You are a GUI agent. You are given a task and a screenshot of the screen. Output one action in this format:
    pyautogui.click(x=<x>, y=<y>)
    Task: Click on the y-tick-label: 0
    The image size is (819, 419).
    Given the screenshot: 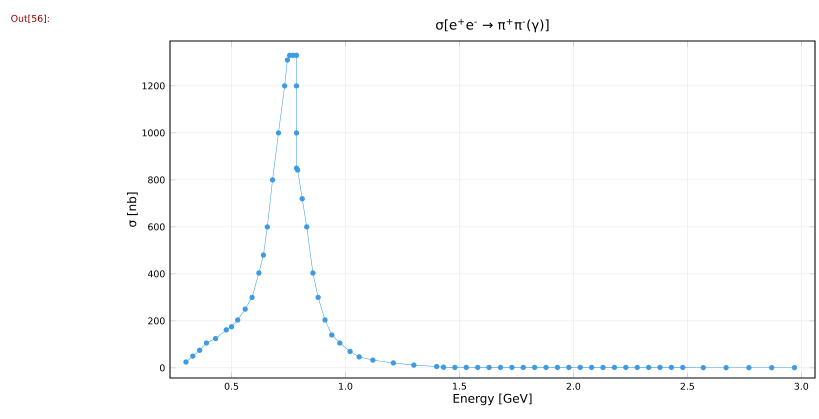 What is the action you would take?
    pyautogui.click(x=162, y=368)
    